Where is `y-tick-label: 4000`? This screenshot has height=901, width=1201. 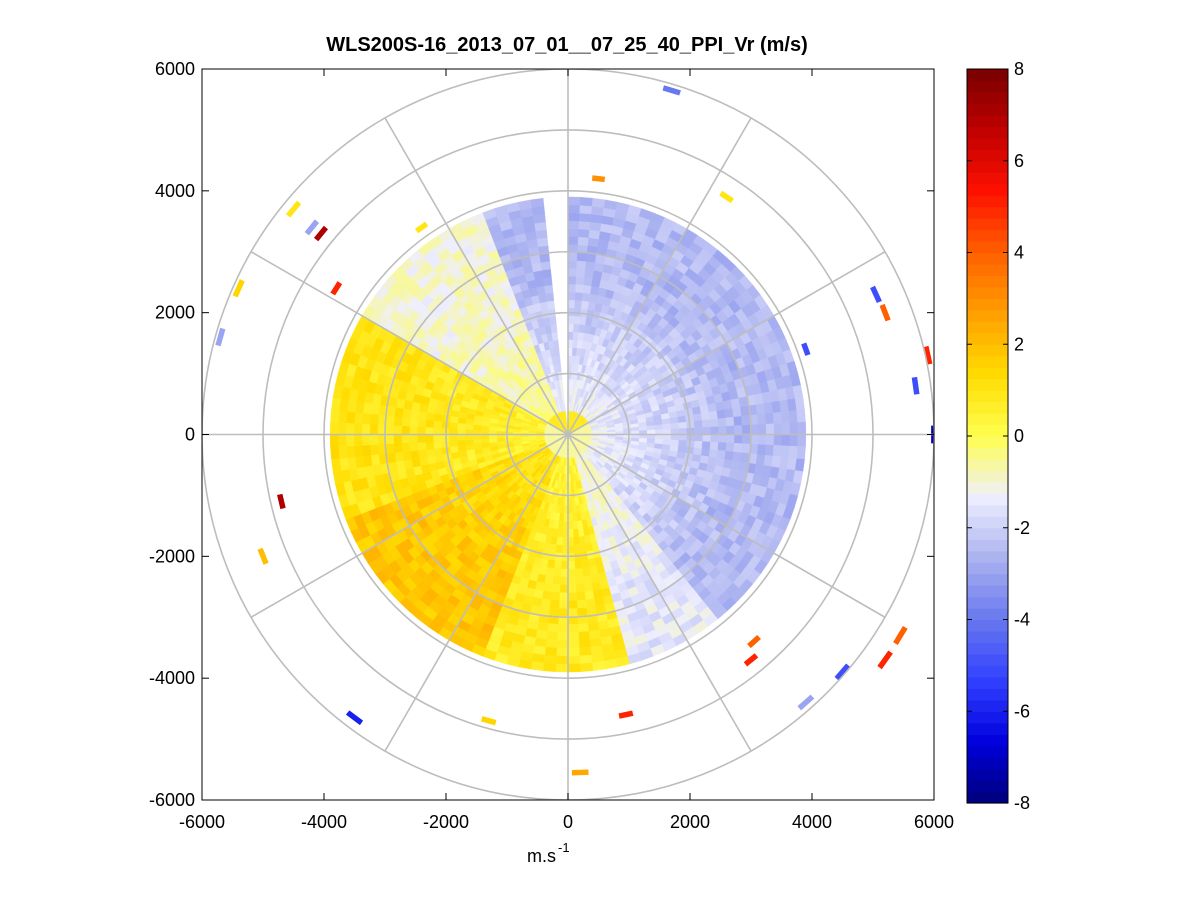
y-tick-label: 4000 is located at coordinates (175, 191).